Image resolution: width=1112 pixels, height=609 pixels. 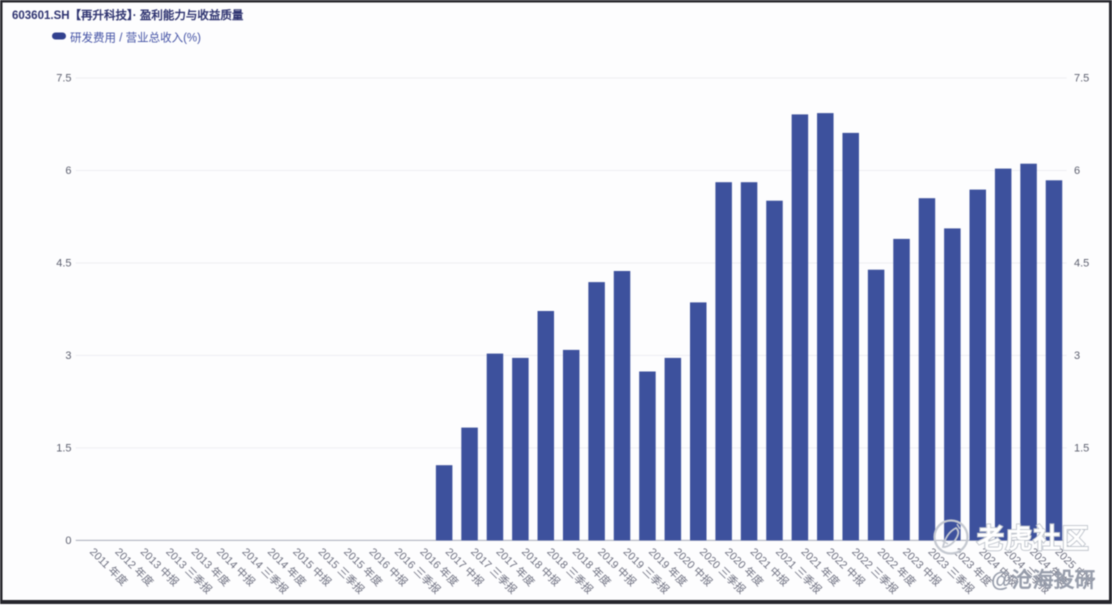 What do you see at coordinates (68, 541) in the screenshot?
I see `svg-text: 0` at bounding box center [68, 541].